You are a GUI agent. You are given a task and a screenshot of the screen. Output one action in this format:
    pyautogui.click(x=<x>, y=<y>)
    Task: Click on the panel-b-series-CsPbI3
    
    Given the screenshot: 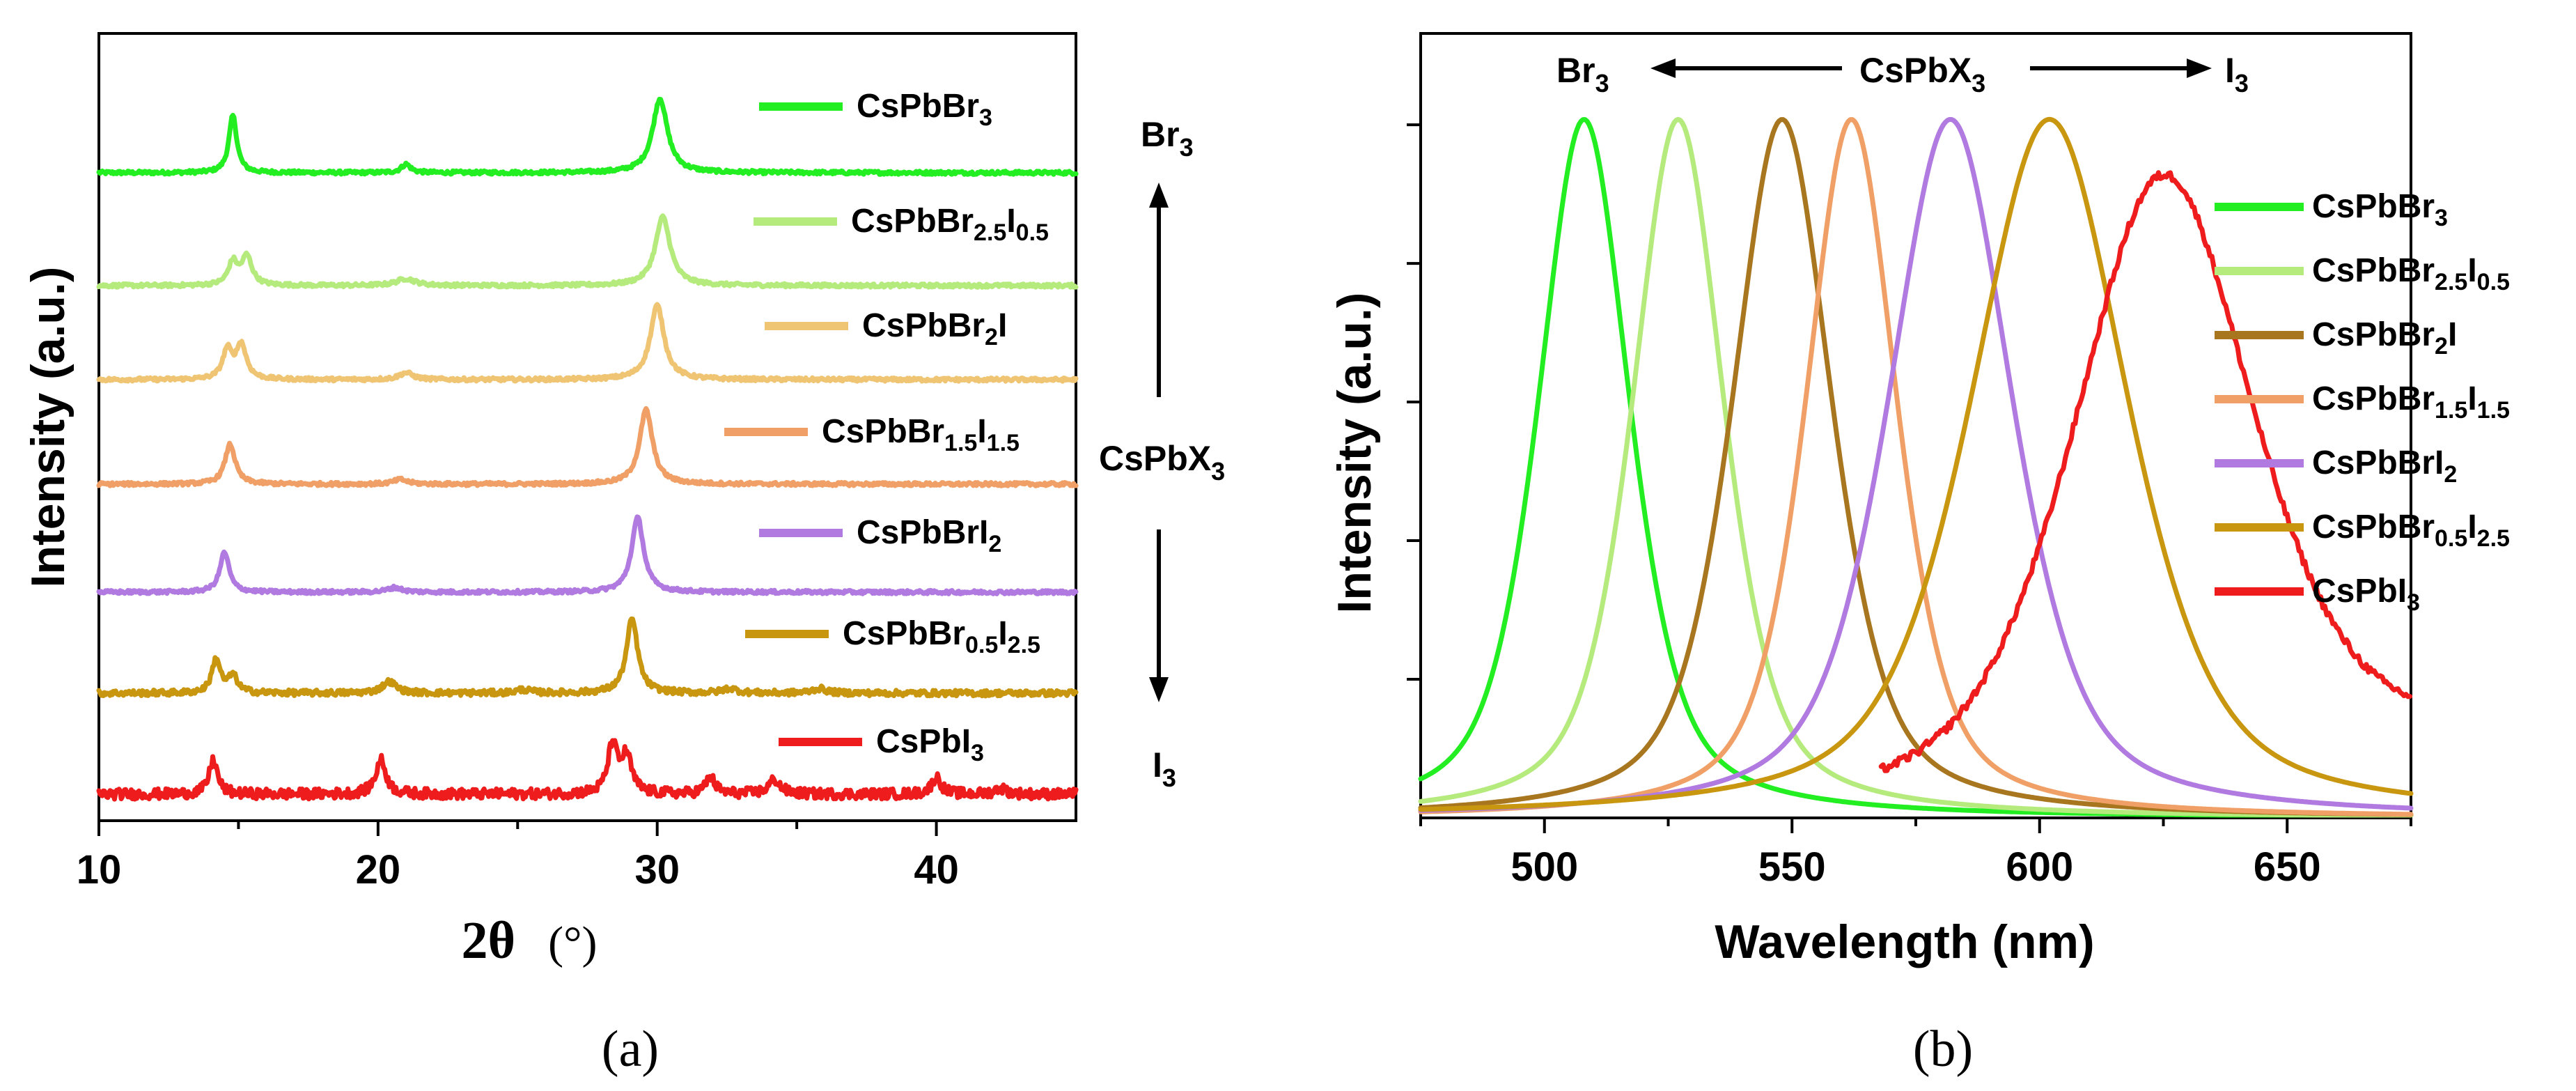 What is the action you would take?
    pyautogui.click(x=2145, y=472)
    